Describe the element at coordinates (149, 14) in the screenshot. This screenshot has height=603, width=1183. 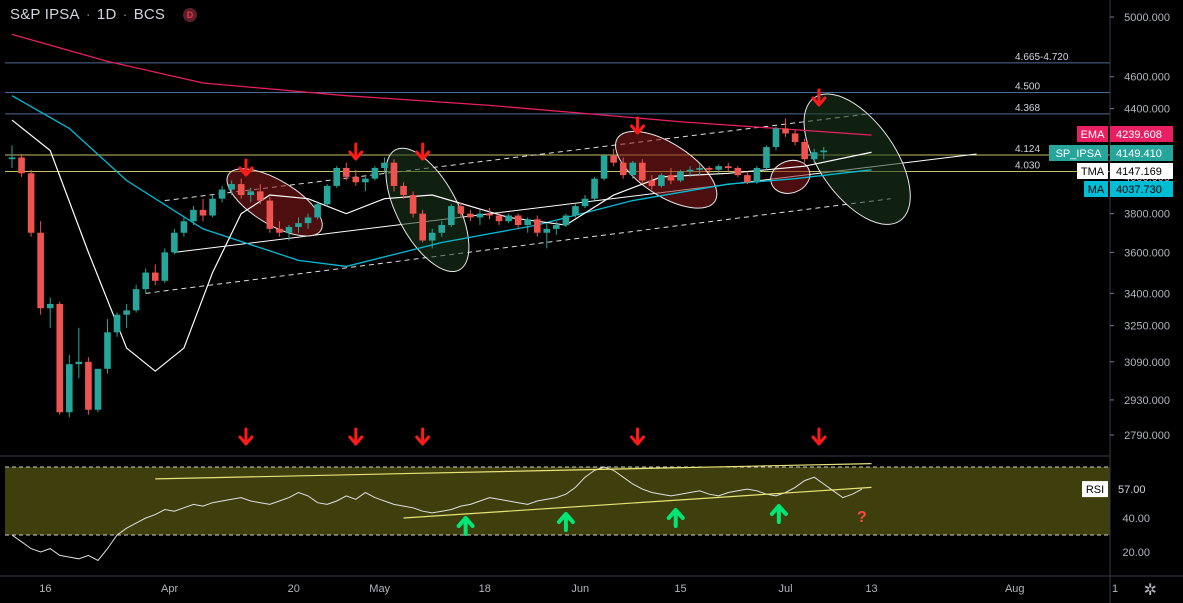
I see `exchange-label: BCS` at that location.